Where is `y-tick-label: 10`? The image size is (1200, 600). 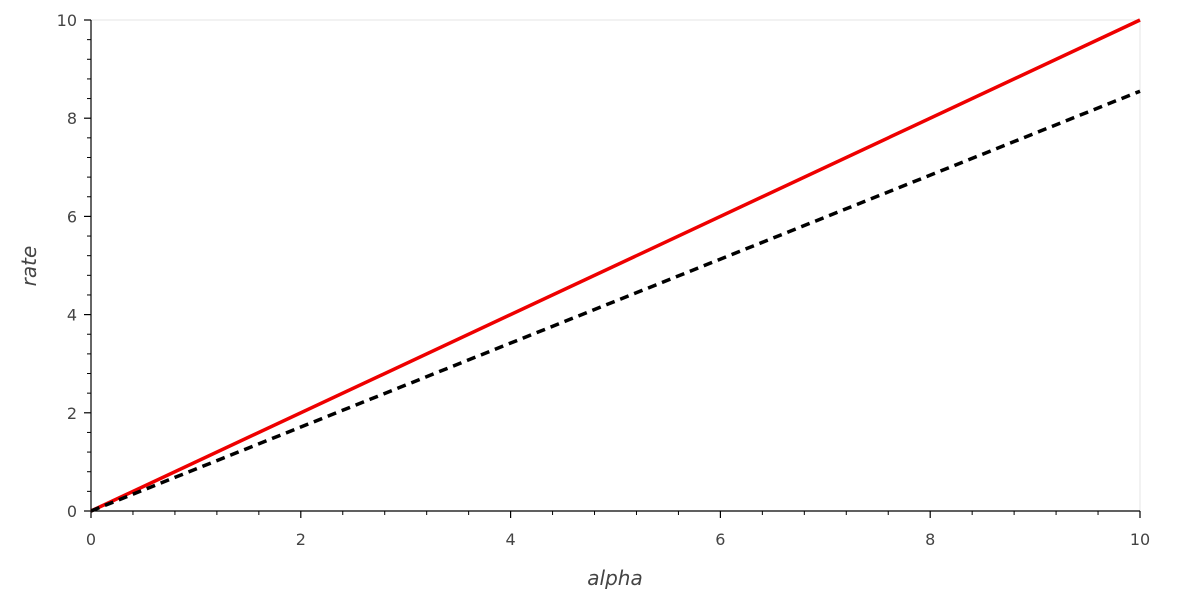 y-tick-label: 10 is located at coordinates (67, 20).